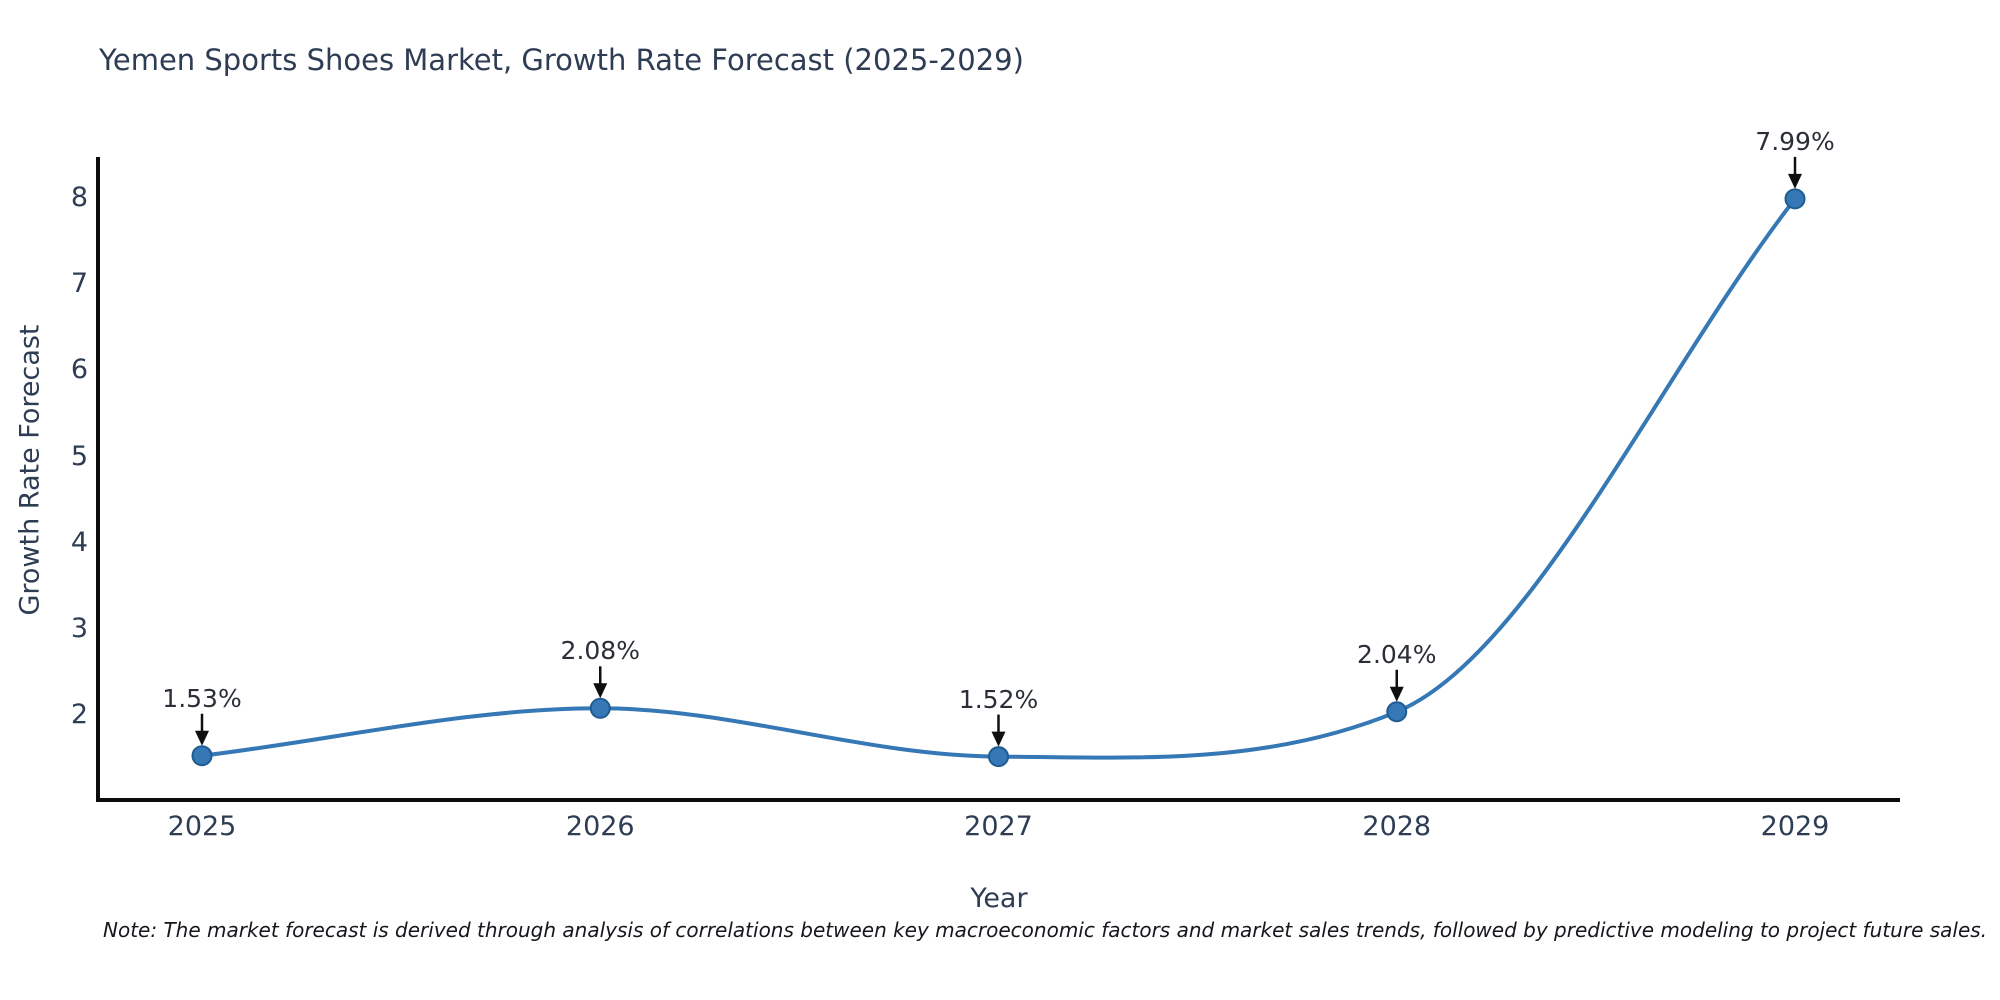  Describe the element at coordinates (202, 826) in the screenshot. I see `x-tick-label: 2025` at that location.